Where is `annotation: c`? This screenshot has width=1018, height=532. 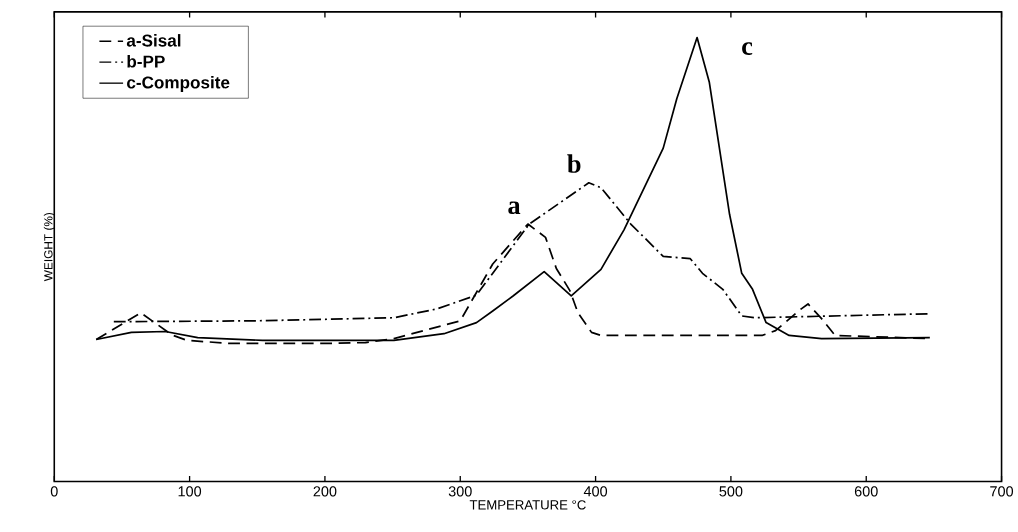
annotation: c is located at coordinates (747, 48).